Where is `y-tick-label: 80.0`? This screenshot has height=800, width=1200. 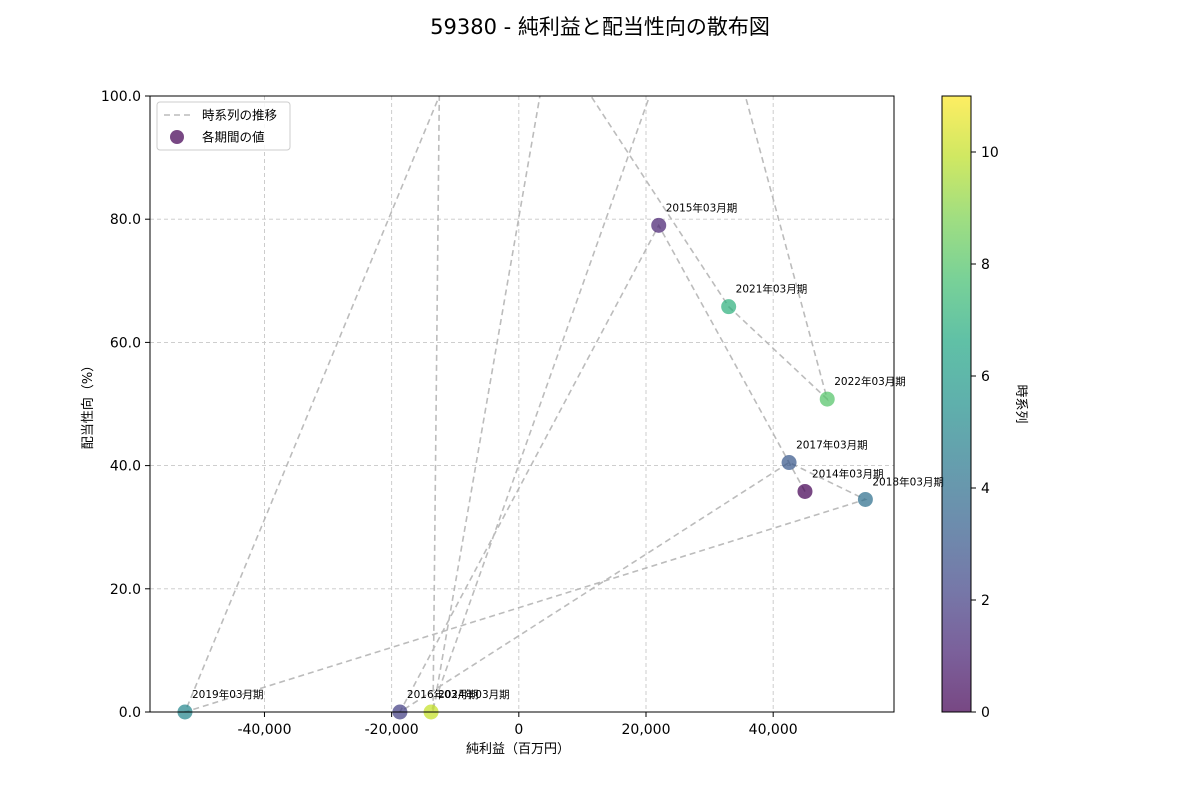
y-tick-label: 80.0 is located at coordinates (125, 220).